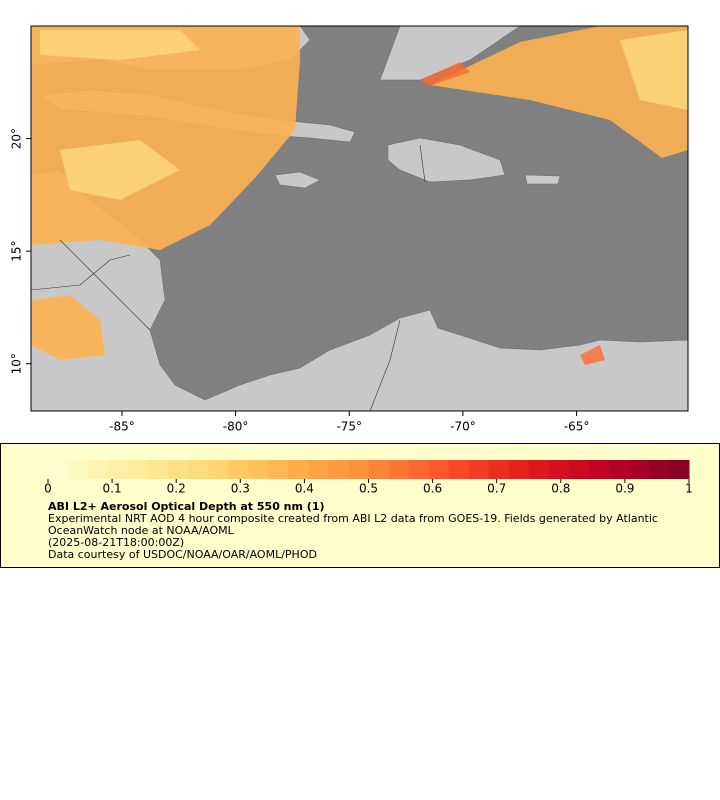 The image size is (720, 800). What do you see at coordinates (624, 489) in the screenshot?
I see `colorbar-tick-label: 0.9` at bounding box center [624, 489].